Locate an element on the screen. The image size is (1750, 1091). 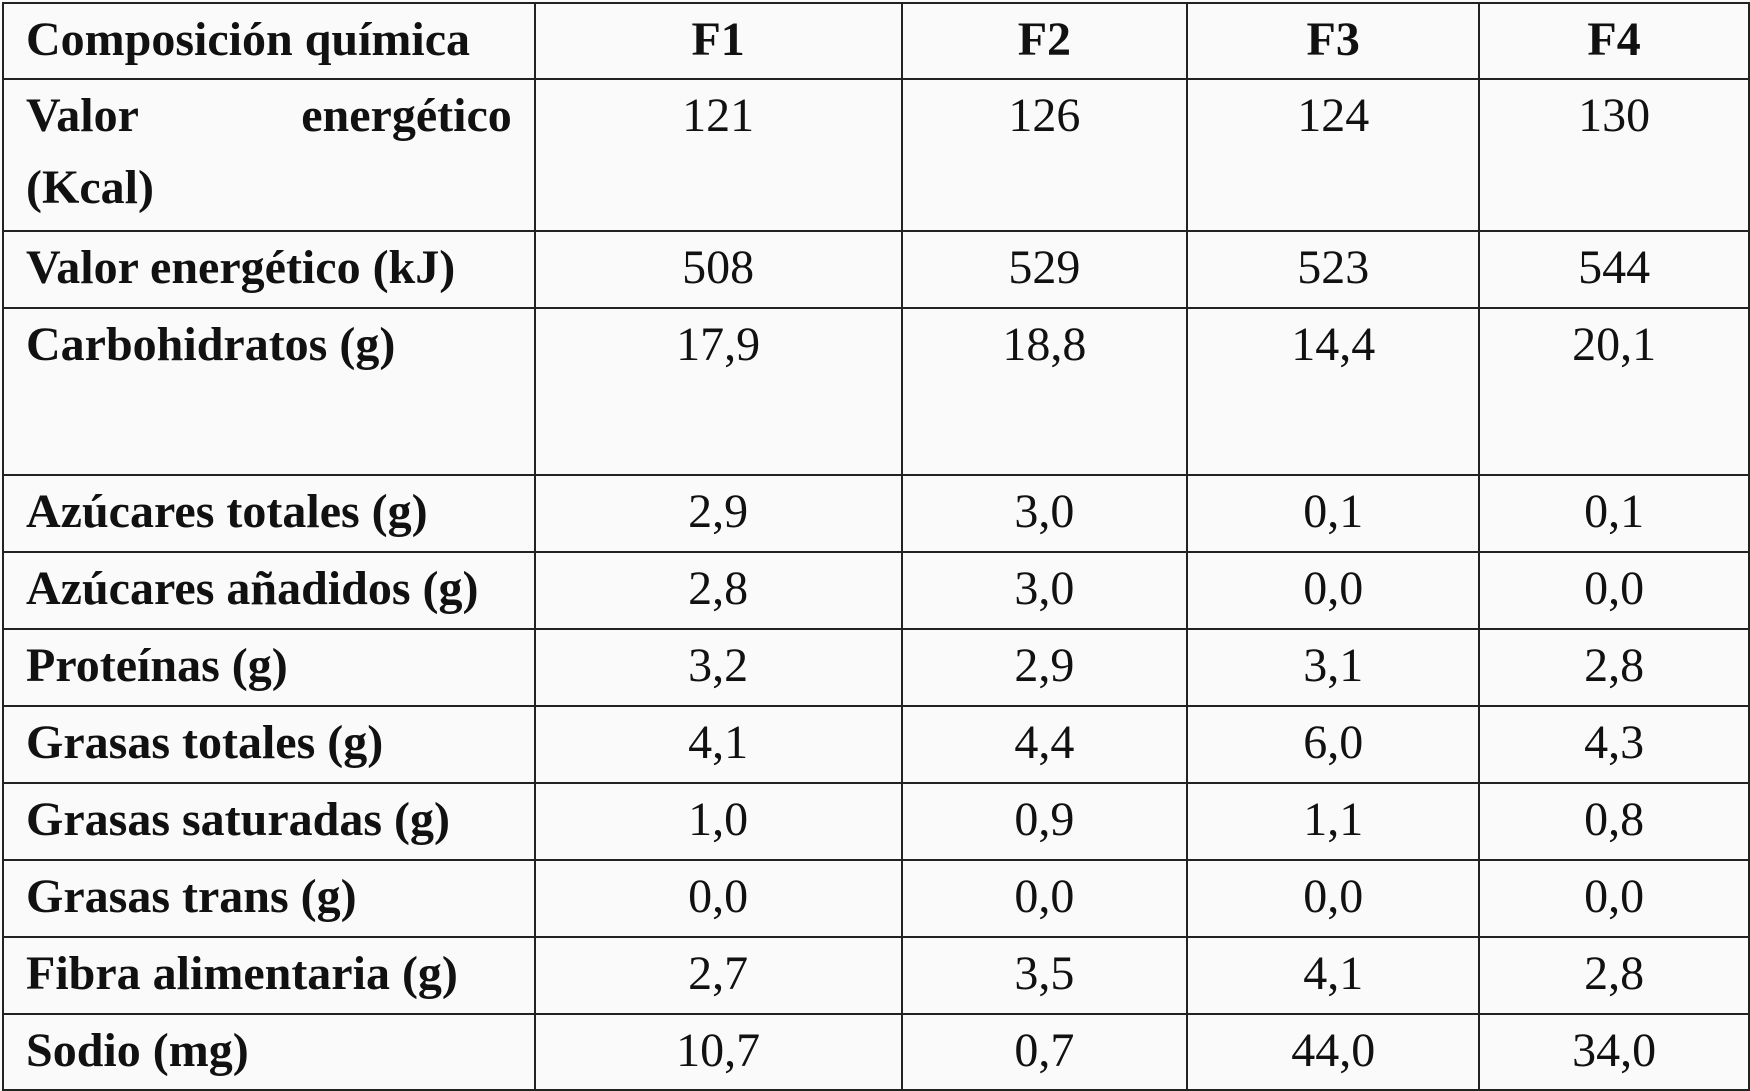
table-row: Grasas saturadas (g) 1,0 0,9 1,1 0,8 is located at coordinates (876, 821).